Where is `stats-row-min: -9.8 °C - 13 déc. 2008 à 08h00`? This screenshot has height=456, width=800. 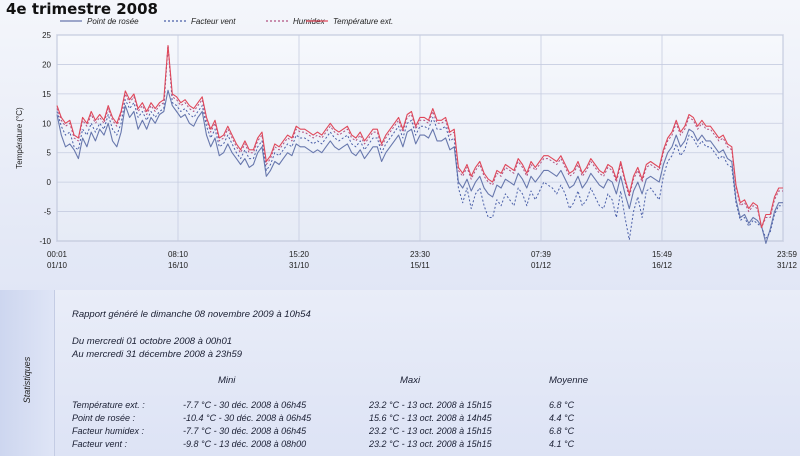
stats-row-min: -9.8 °C - 13 déc. 2008 à 08h00 is located at coordinates (245, 444).